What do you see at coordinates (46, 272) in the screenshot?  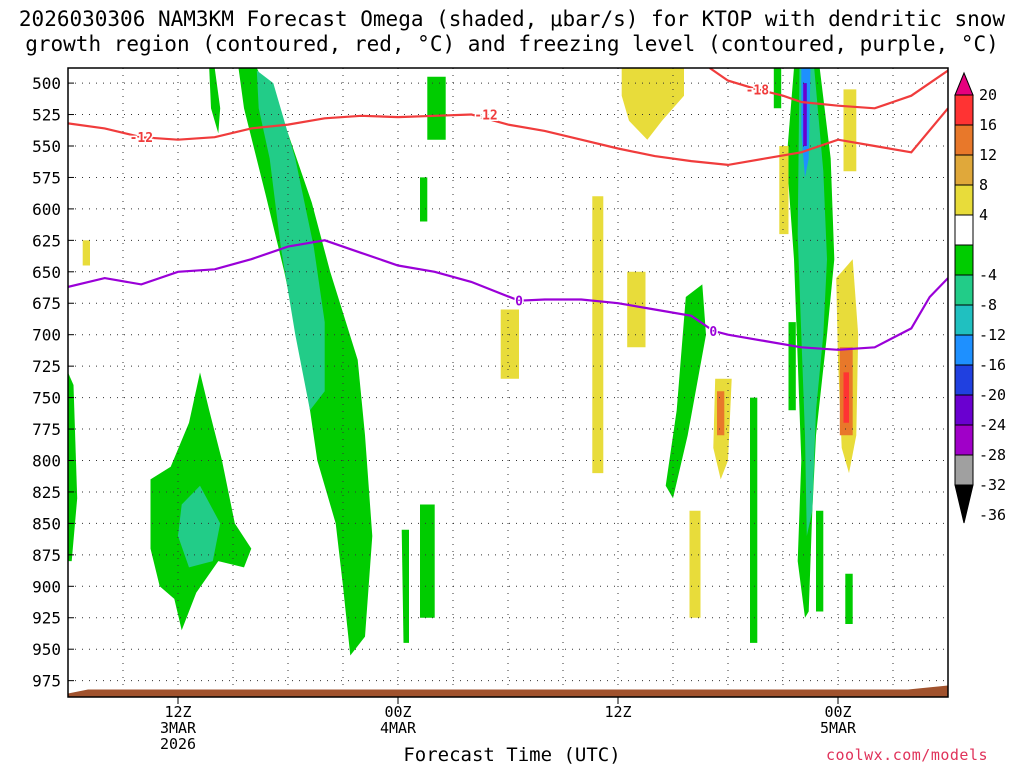 I see `y-tick-label-650: 650` at bounding box center [46, 272].